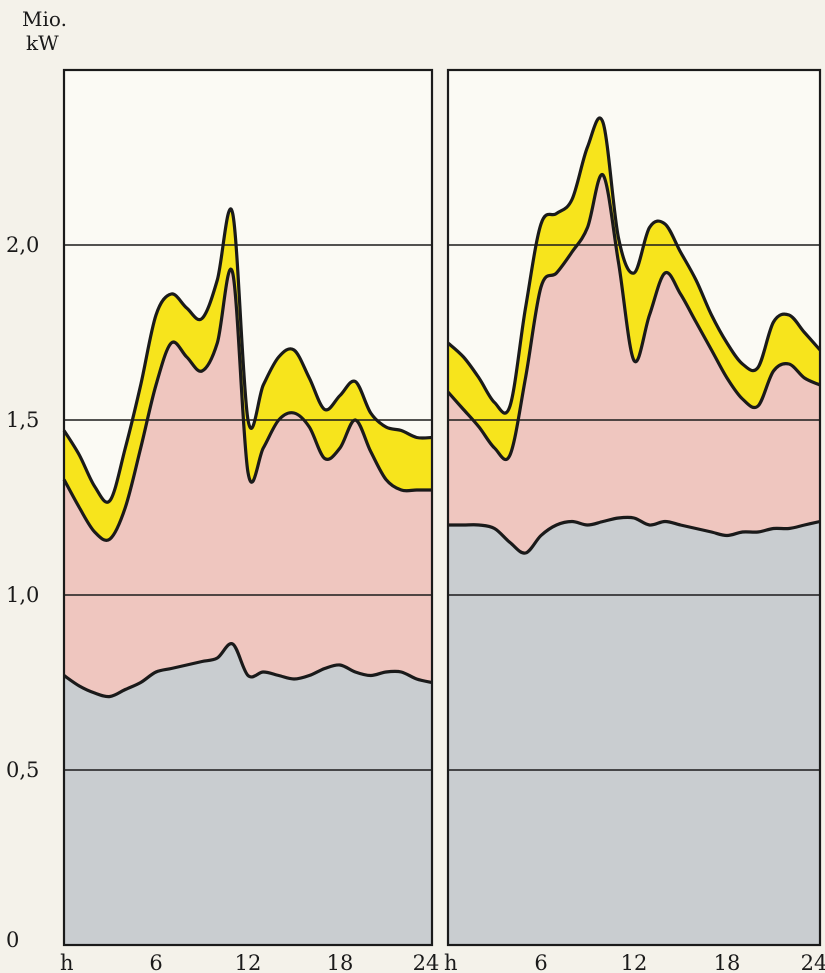 Image resolution: width=825 pixels, height=973 pixels. Describe the element at coordinates (451, 962) in the screenshot. I see `x-tick-label-panel-2-0: h` at that location.